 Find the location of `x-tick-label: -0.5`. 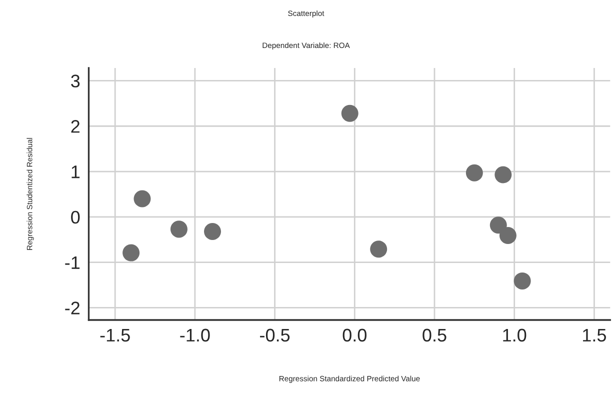

x-tick-label: -0.5 is located at coordinates (275, 335).